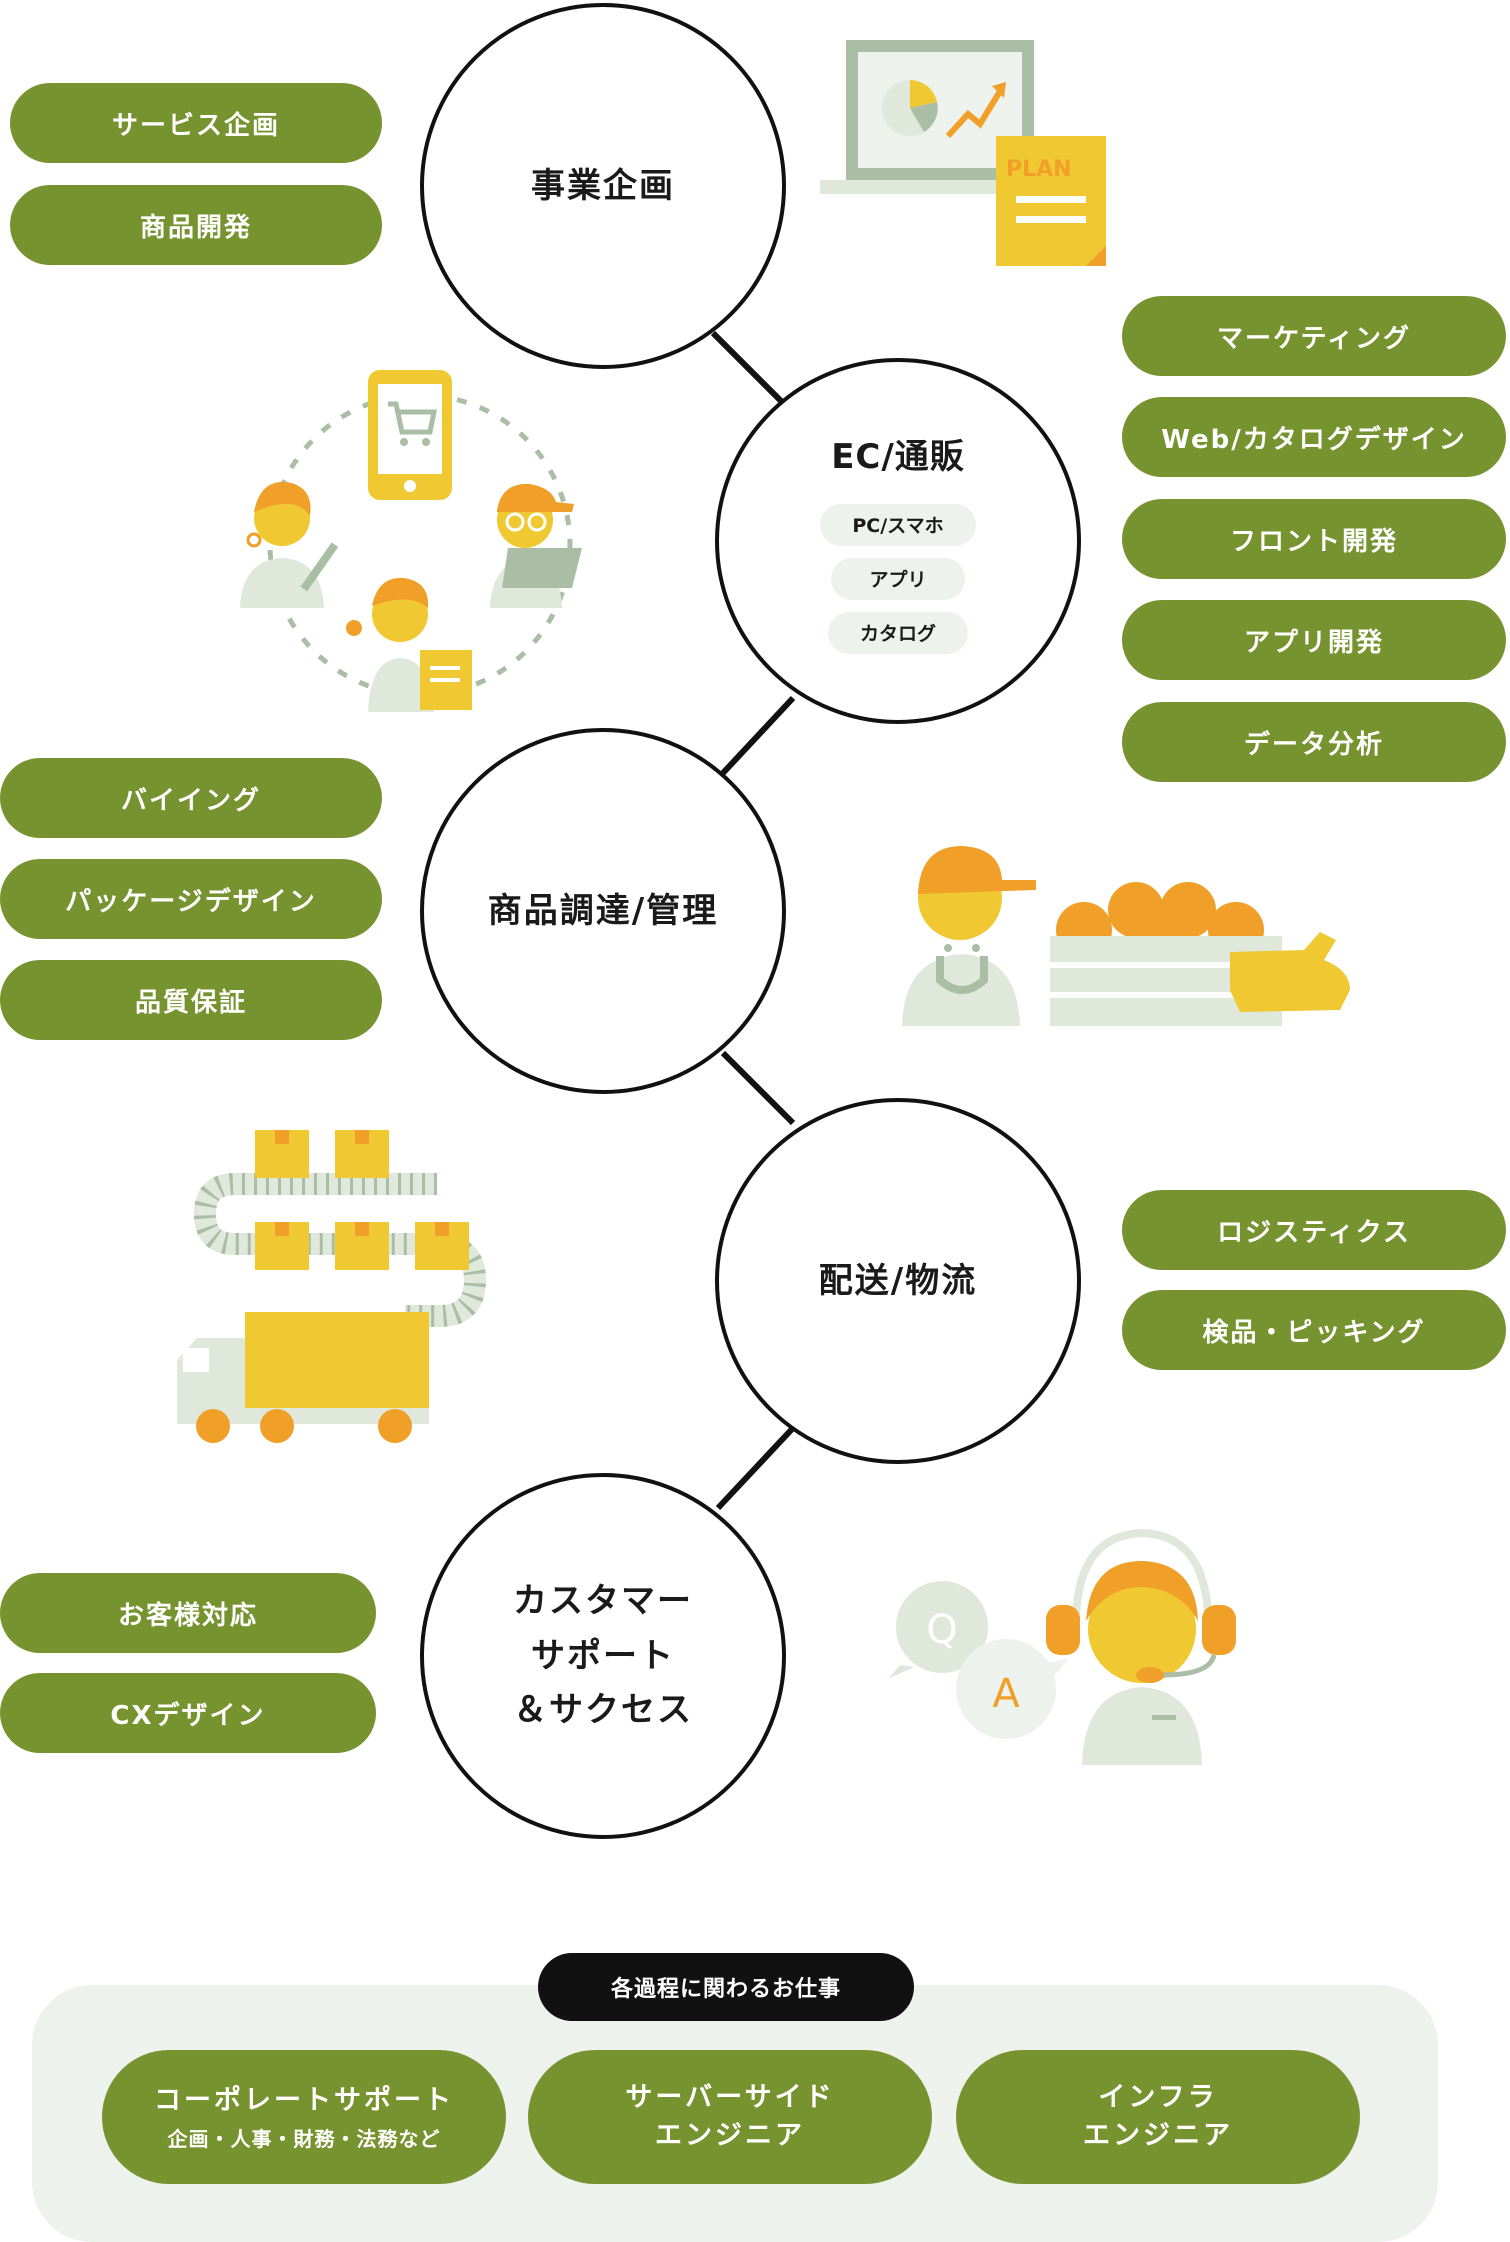  I want to click on stage-cs-title-line3: ＆サクセス, so click(603, 1710).